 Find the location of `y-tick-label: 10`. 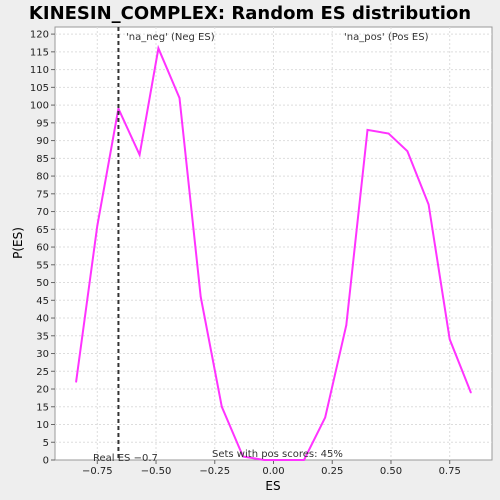

y-tick-label: 10 is located at coordinates (42, 425).